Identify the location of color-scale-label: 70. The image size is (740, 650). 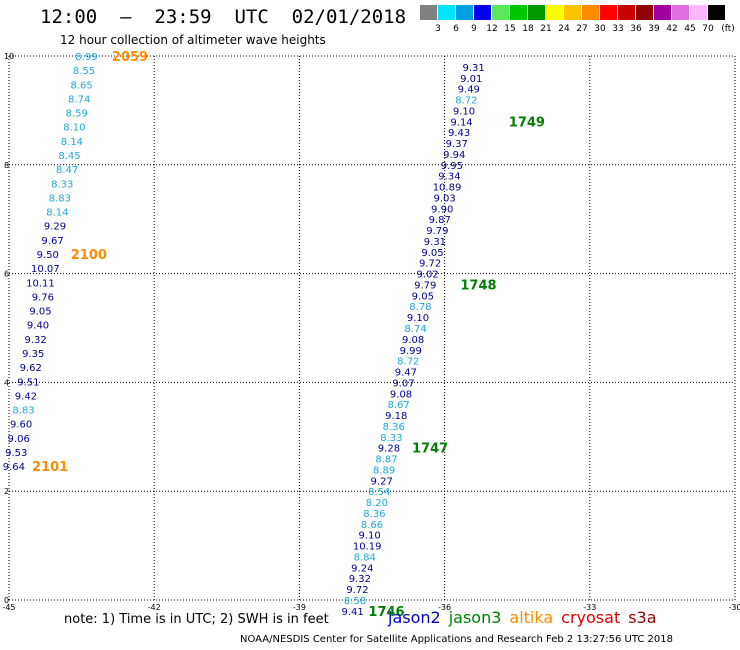
(708, 29).